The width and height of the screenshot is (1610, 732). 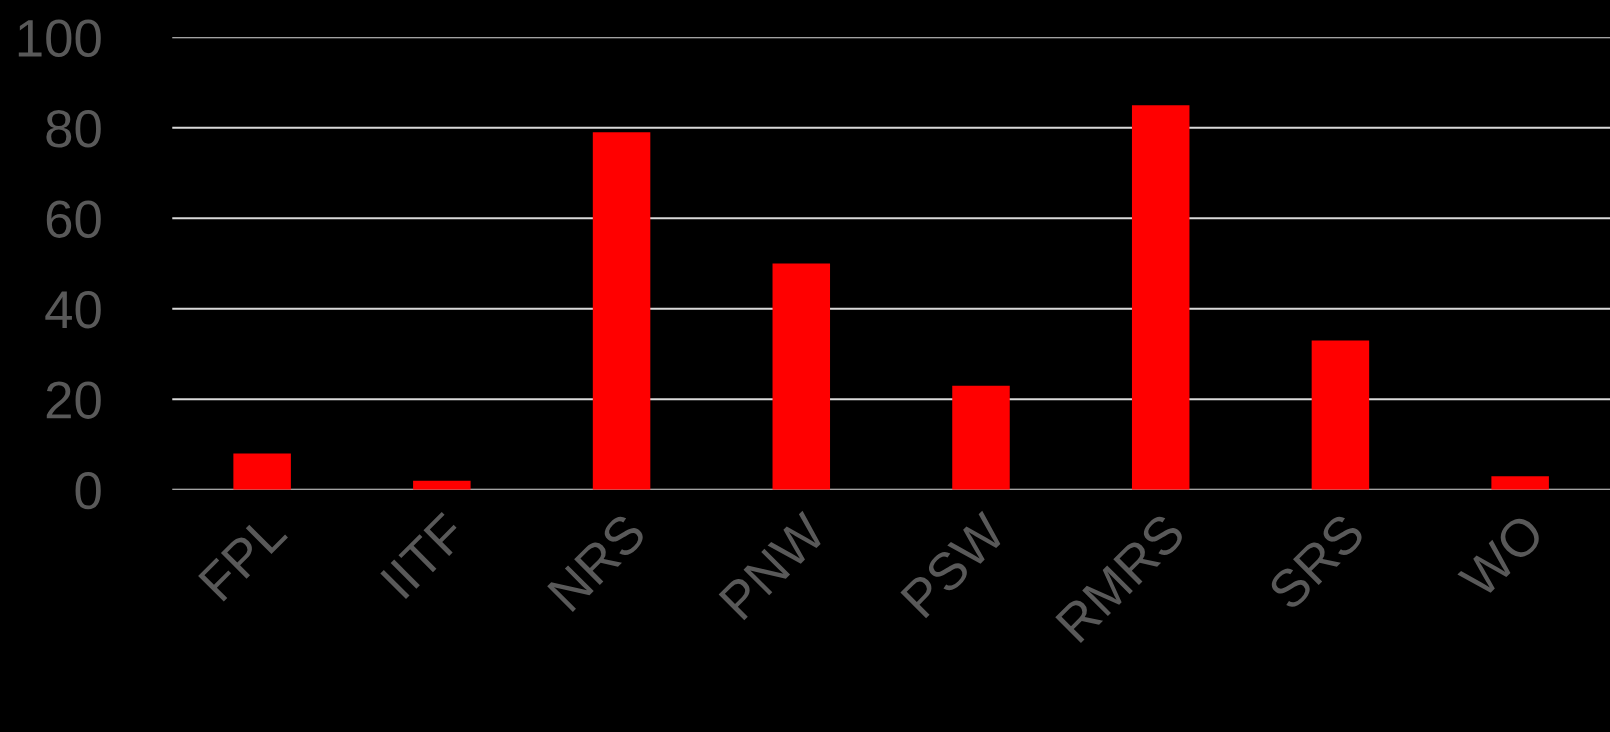 What do you see at coordinates (59, 38) in the screenshot?
I see `y-tick-label: 100` at bounding box center [59, 38].